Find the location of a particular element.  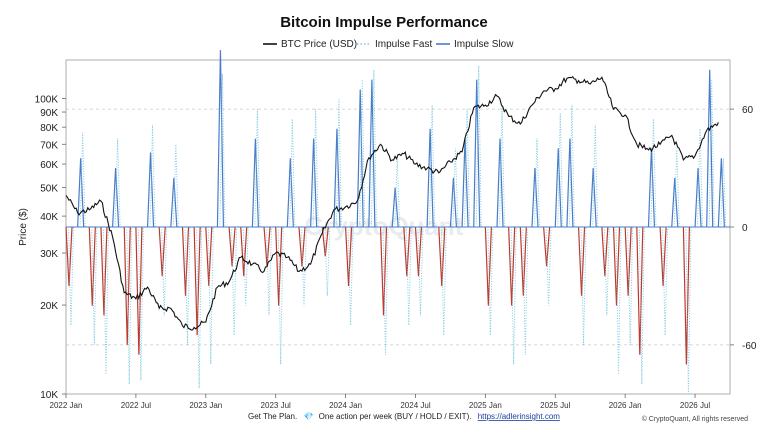

legend-label-fast: Impulse Fast is located at coordinates (403, 44).